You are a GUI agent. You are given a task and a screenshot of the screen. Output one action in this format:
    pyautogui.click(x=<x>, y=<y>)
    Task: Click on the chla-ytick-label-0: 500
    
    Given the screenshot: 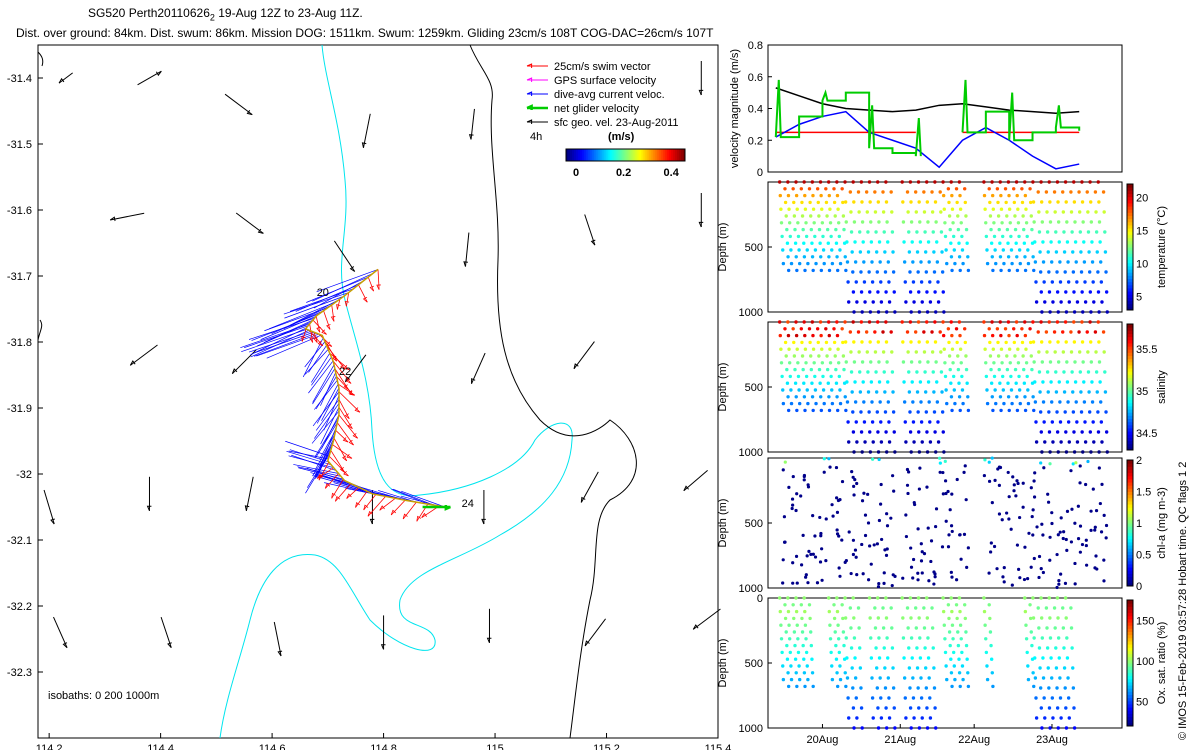 What is the action you would take?
    pyautogui.click(x=754, y=524)
    